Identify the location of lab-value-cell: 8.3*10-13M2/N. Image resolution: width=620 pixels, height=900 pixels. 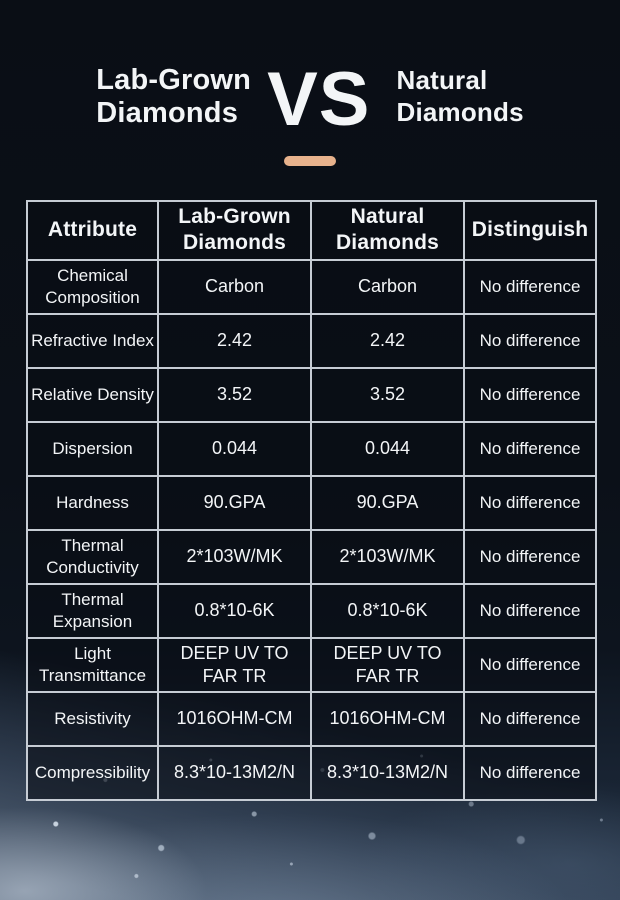
(234, 772).